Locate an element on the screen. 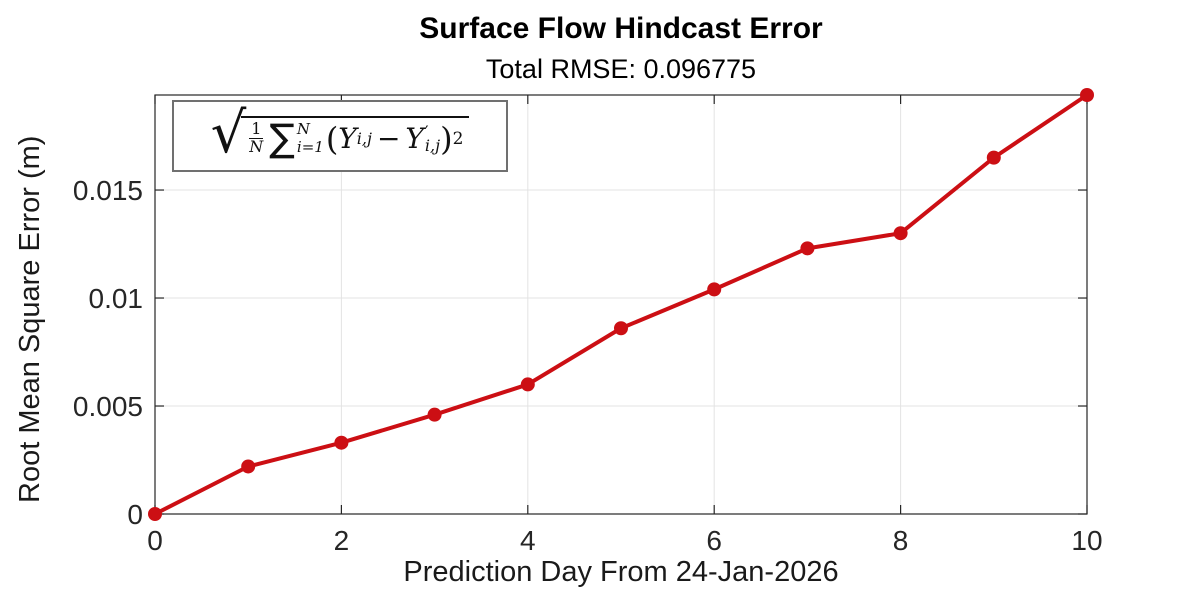 Image resolution: width=1200 pixels, height=600 pixels. formula-fraction: 1 N is located at coordinates (256, 137).